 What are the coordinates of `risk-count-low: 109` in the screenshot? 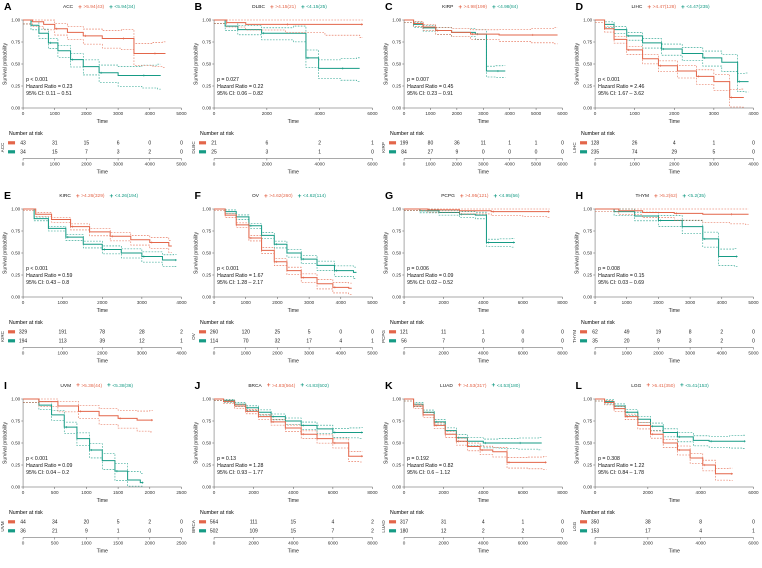 It's located at (253, 531).